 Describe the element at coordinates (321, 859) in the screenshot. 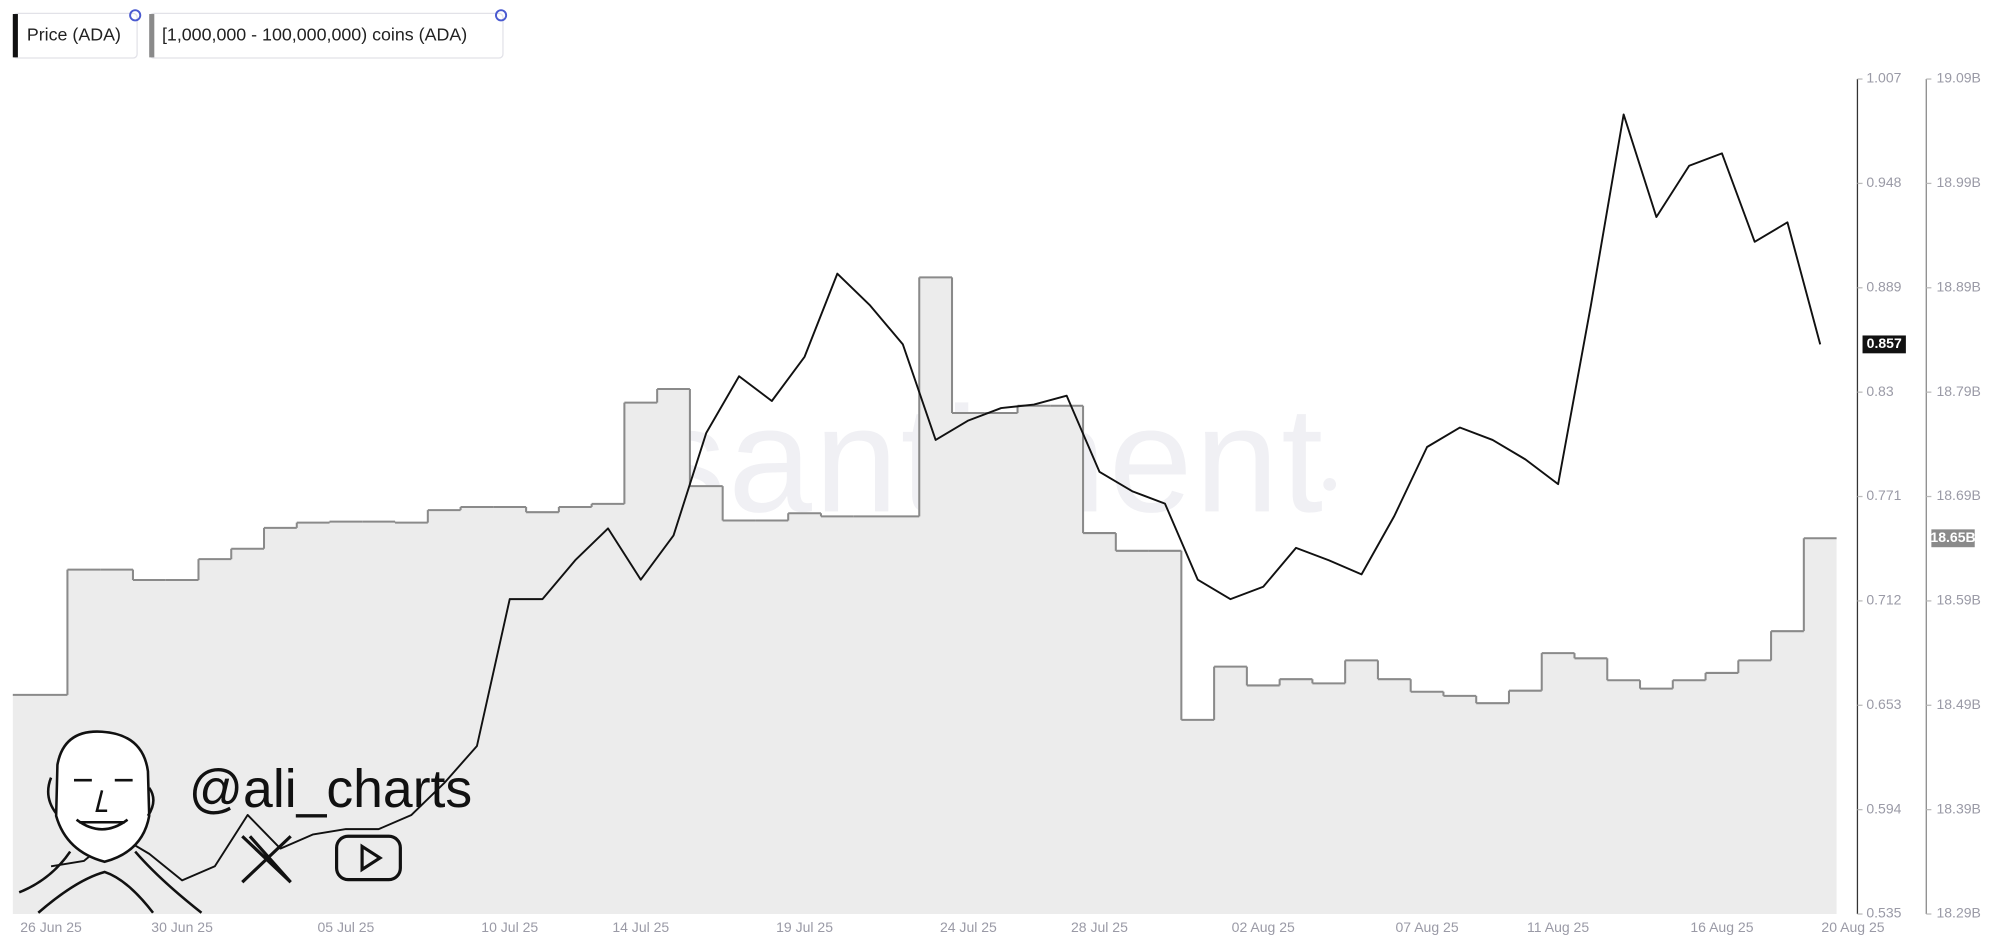

I see `social-icons` at that location.